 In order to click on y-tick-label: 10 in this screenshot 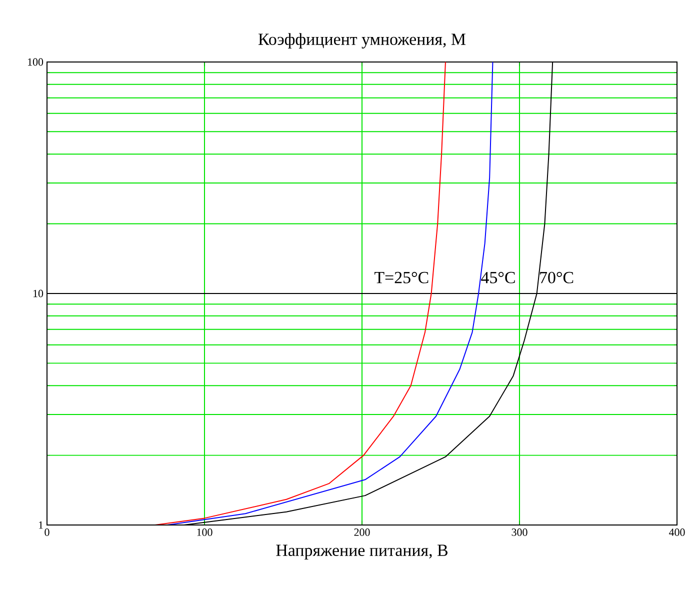, I will do `click(38, 294)`.